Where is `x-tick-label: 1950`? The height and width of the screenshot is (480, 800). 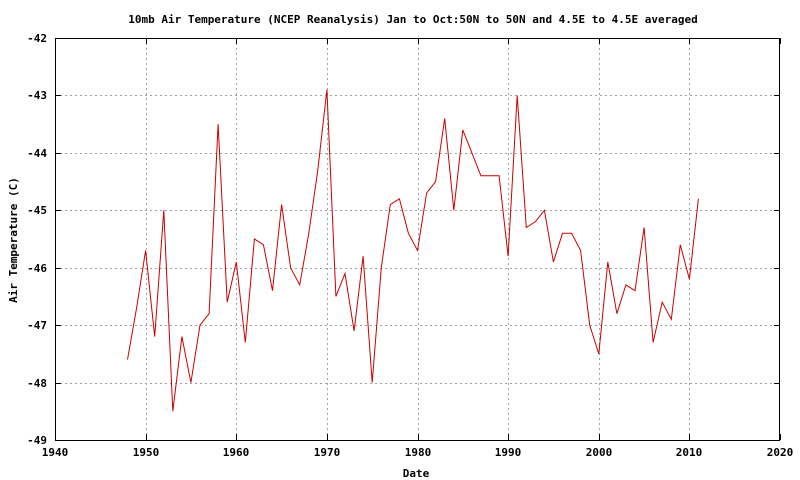 x-tick-label: 1950 is located at coordinates (146, 452).